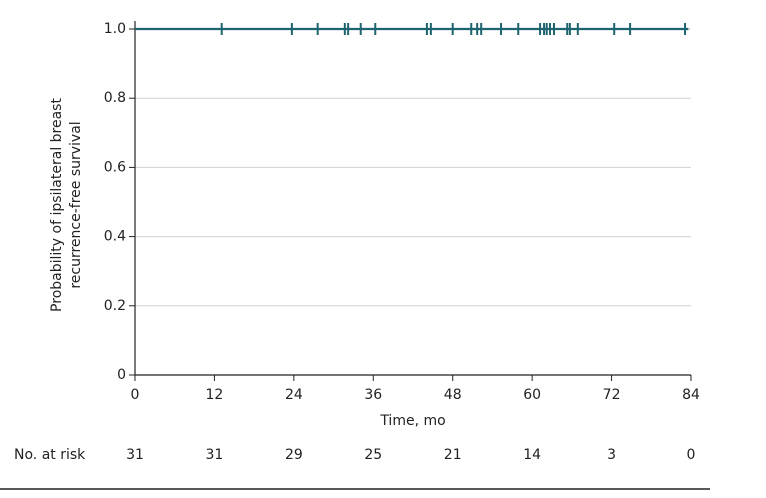 This screenshot has height=498, width=766. I want to click on y-tick-label: 0, so click(121, 375).